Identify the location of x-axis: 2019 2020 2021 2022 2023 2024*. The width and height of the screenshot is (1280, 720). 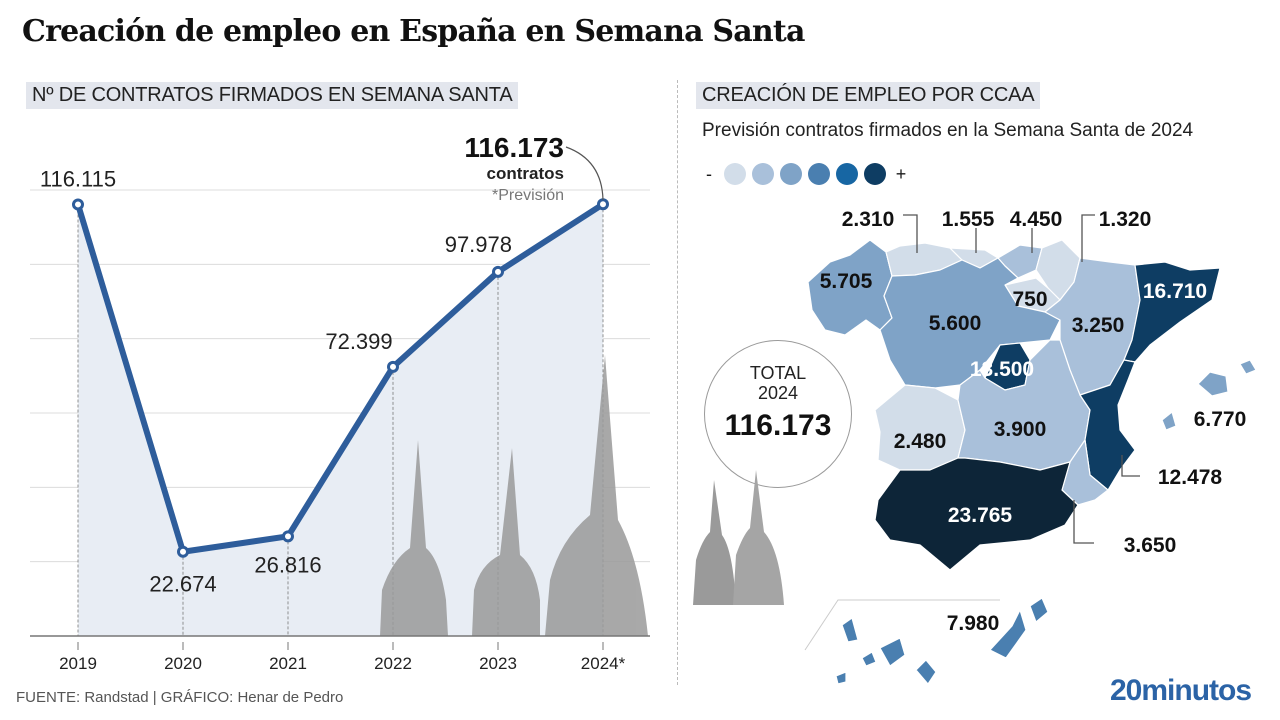
(340, 654).